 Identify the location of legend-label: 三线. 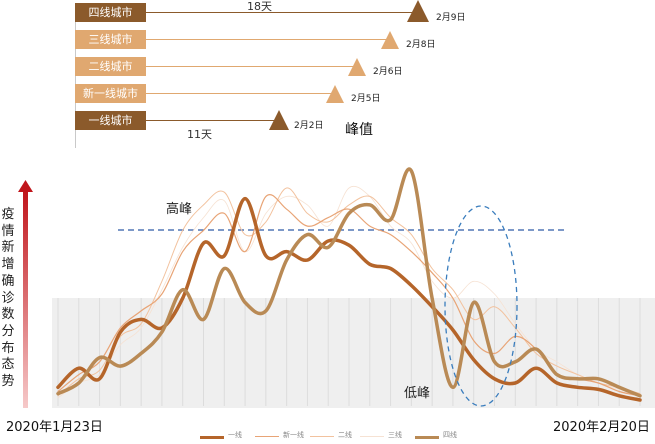
(395, 435).